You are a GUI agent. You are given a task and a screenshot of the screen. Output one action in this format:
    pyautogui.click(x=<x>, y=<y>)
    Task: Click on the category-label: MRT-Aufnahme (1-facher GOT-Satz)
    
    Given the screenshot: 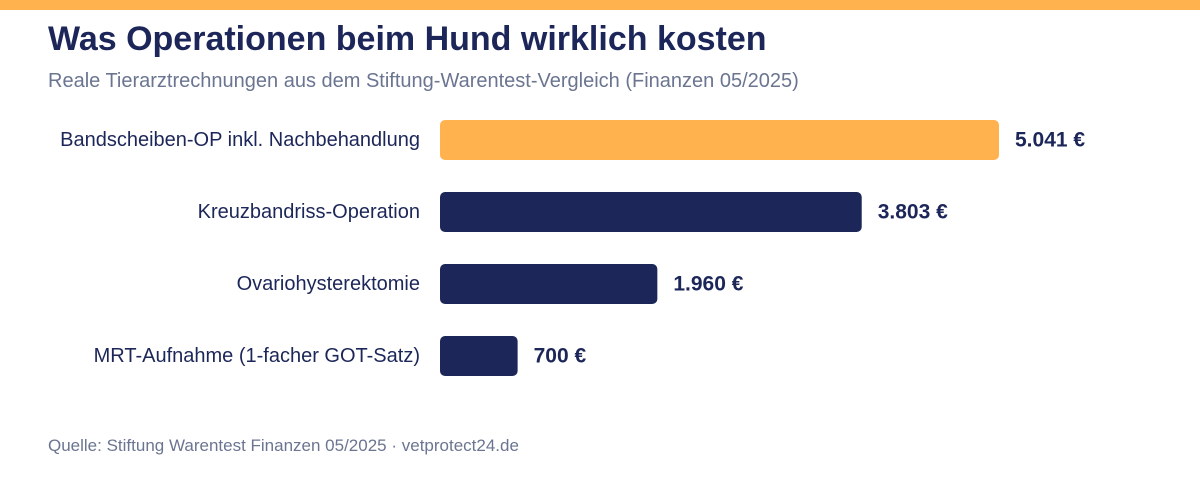 What is the action you would take?
    pyautogui.click(x=257, y=356)
    